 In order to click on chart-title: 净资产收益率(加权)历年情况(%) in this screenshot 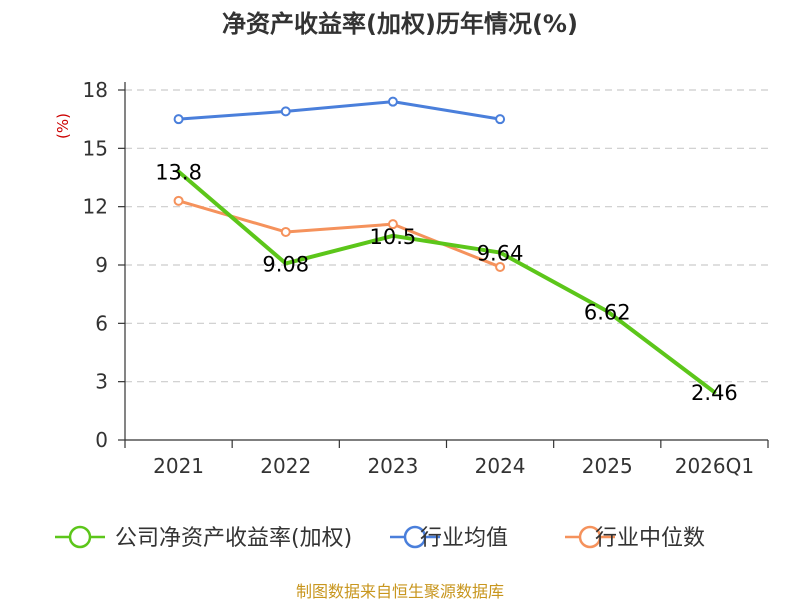, I will do `click(400, 24)`.